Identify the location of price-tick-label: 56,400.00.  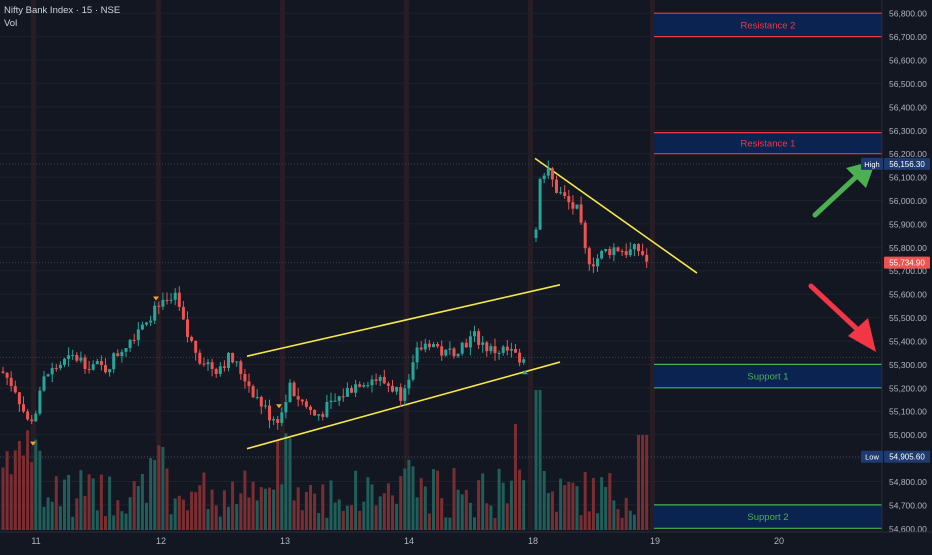
(908, 107).